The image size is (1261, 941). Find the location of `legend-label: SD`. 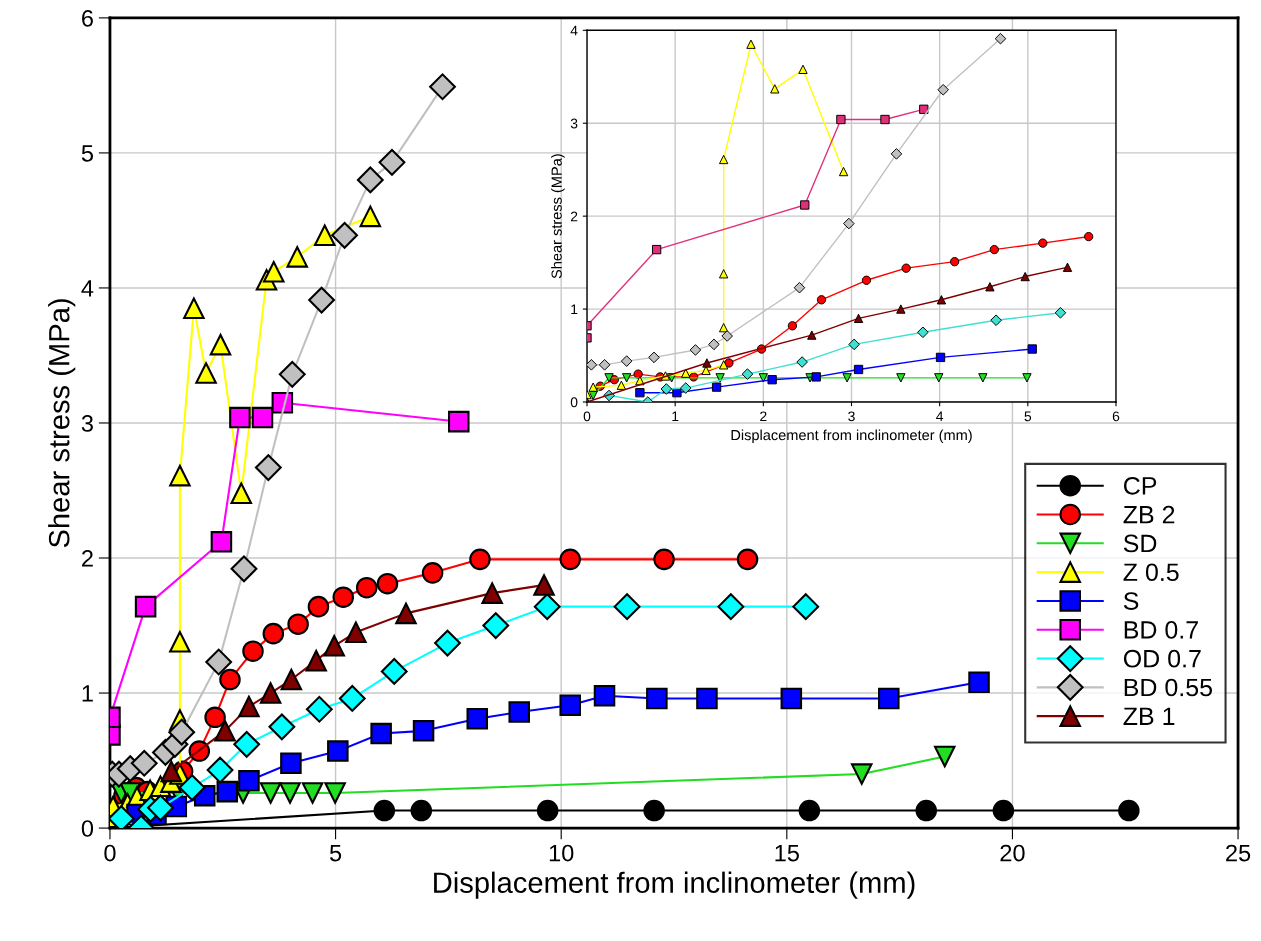

legend-label: SD is located at coordinates (1140, 543).